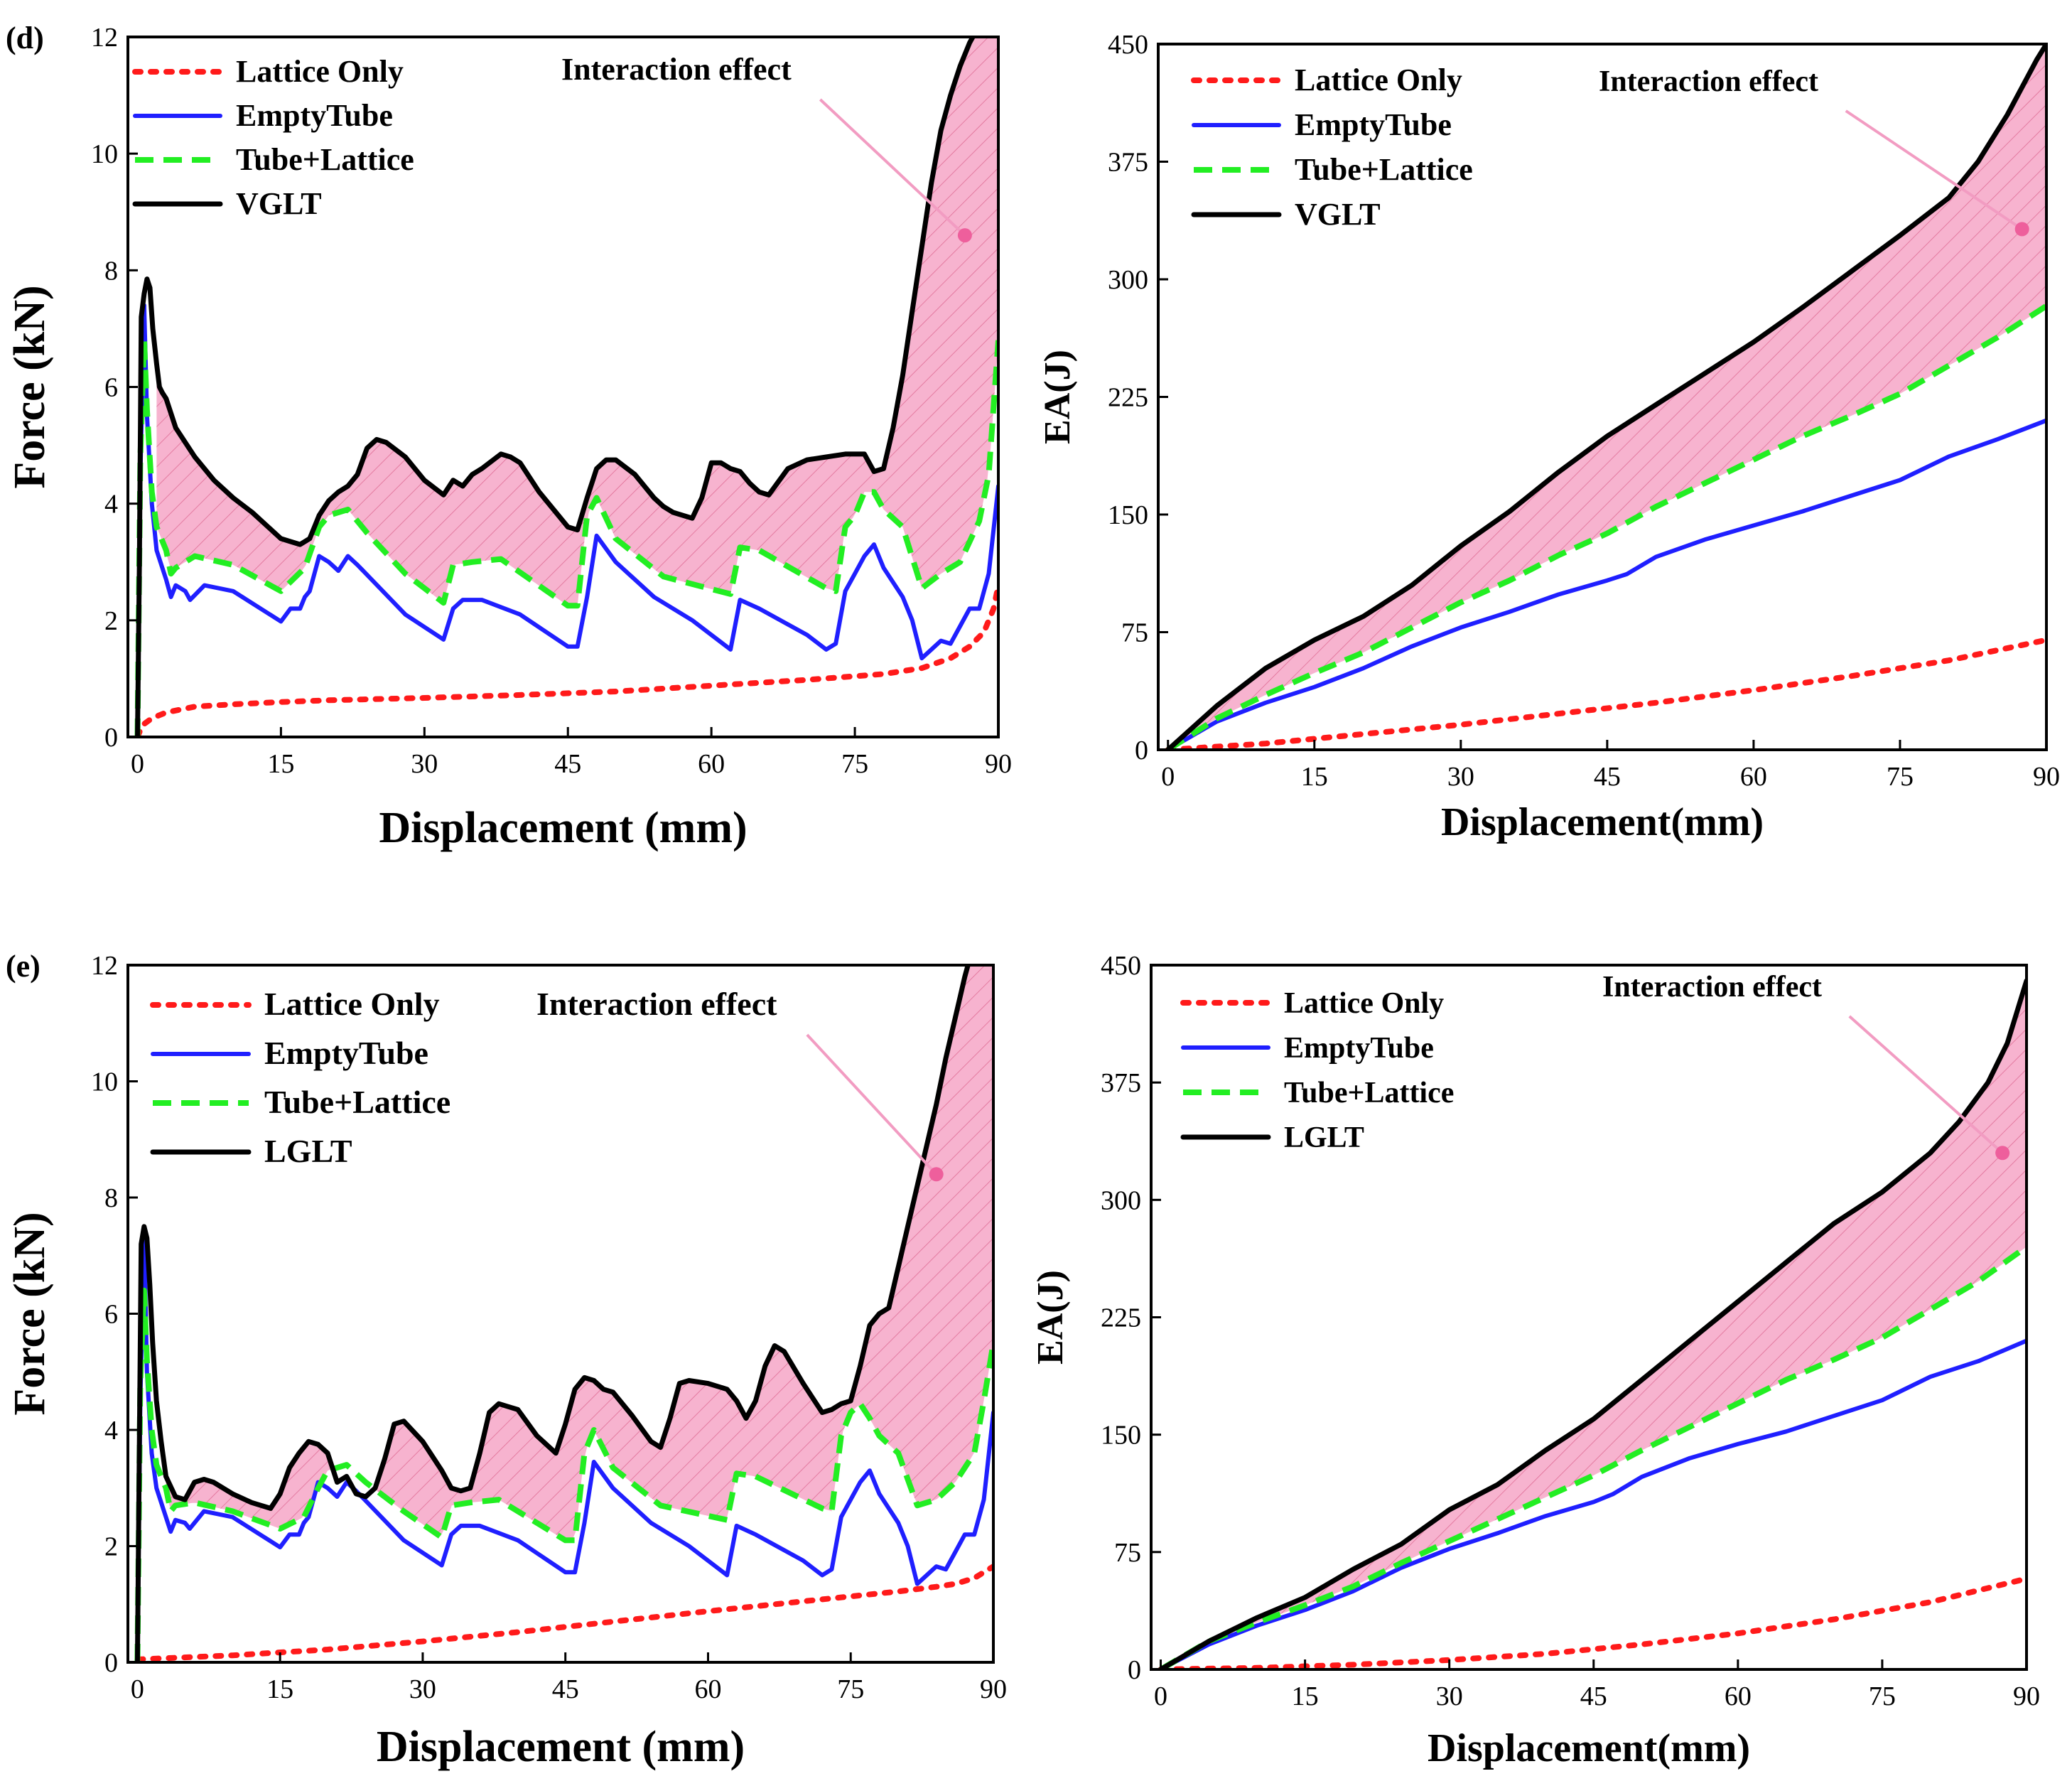  Describe the element at coordinates (563, 828) in the screenshot. I see `x-axis-title: Displacement (mm)` at that location.